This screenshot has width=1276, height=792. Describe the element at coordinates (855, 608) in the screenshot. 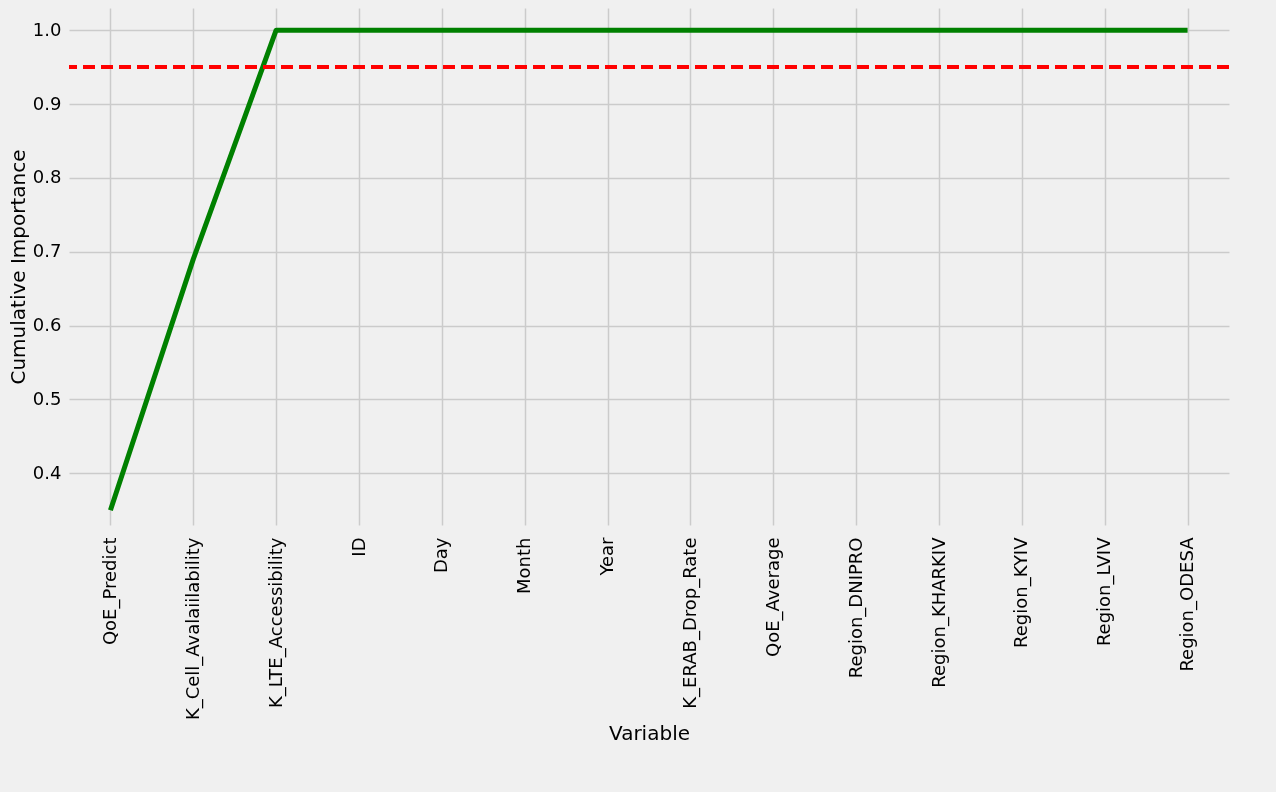

I see `x-tick-label: Region_DNIPRO` at that location.